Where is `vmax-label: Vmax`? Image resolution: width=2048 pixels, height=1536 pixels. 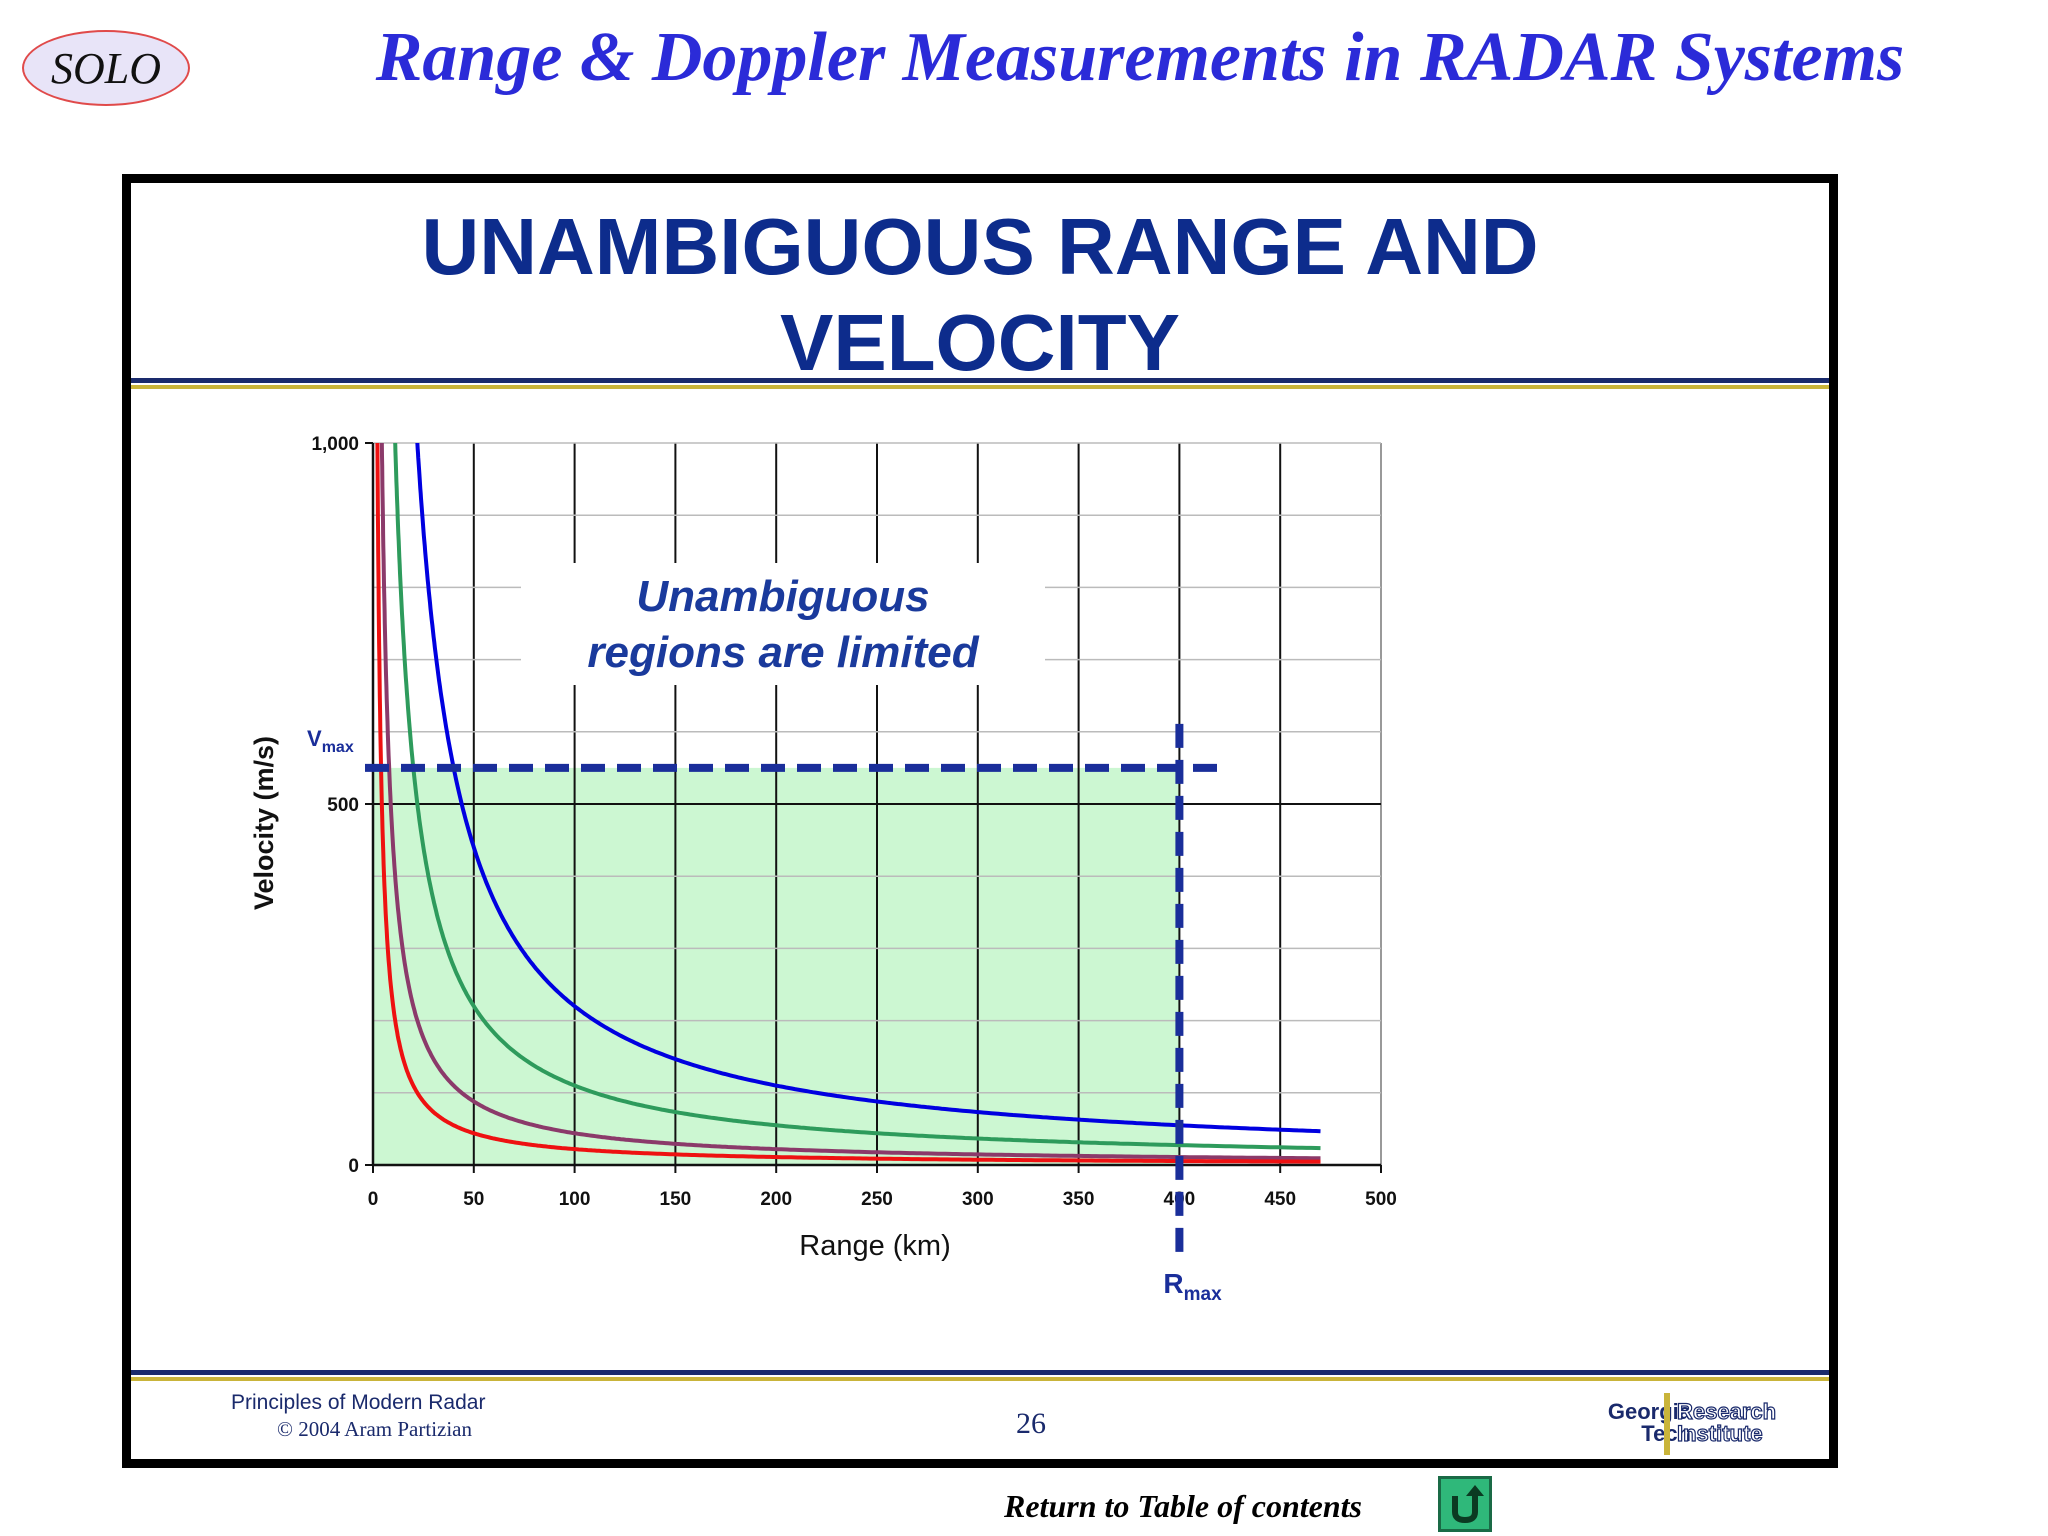 vmax-label: Vmax is located at coordinates (330, 741).